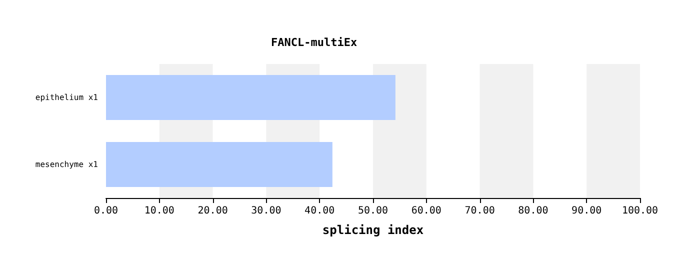  What do you see at coordinates (213, 211) in the screenshot?
I see `x-tick-label: 20.00` at bounding box center [213, 211].